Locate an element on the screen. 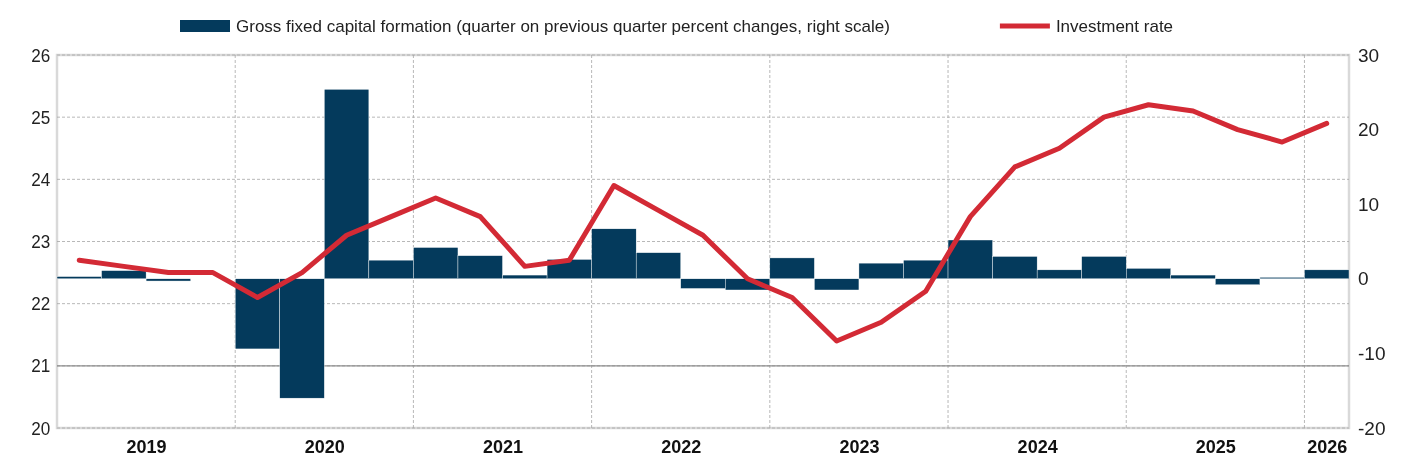 This screenshot has width=1402, height=465. x-tick-label: 2019 is located at coordinates (146, 446).